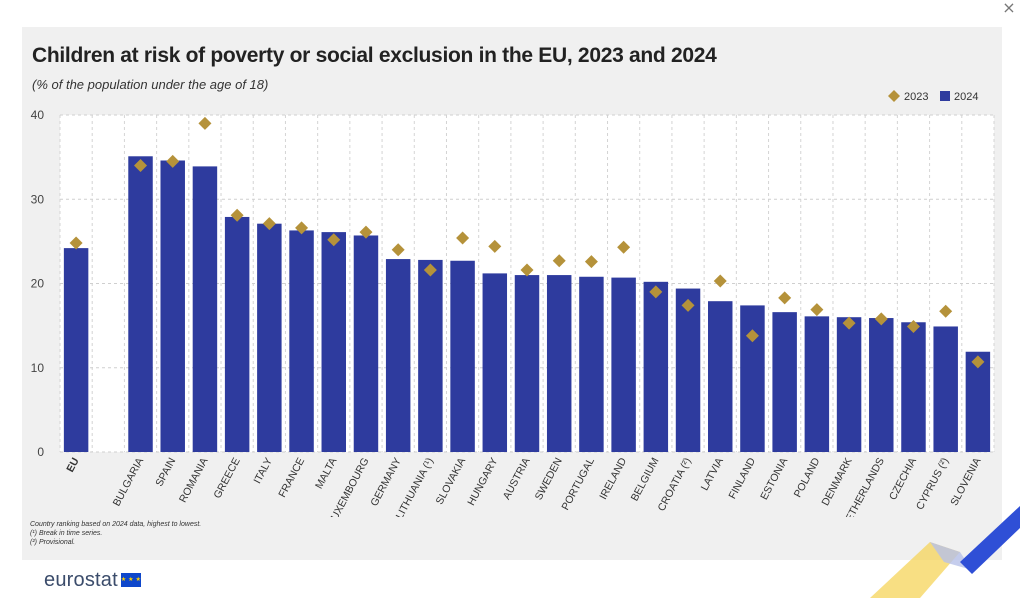 The width and height of the screenshot is (1024, 606). I want to click on x-tick-label: GERMANY, so click(386, 482).